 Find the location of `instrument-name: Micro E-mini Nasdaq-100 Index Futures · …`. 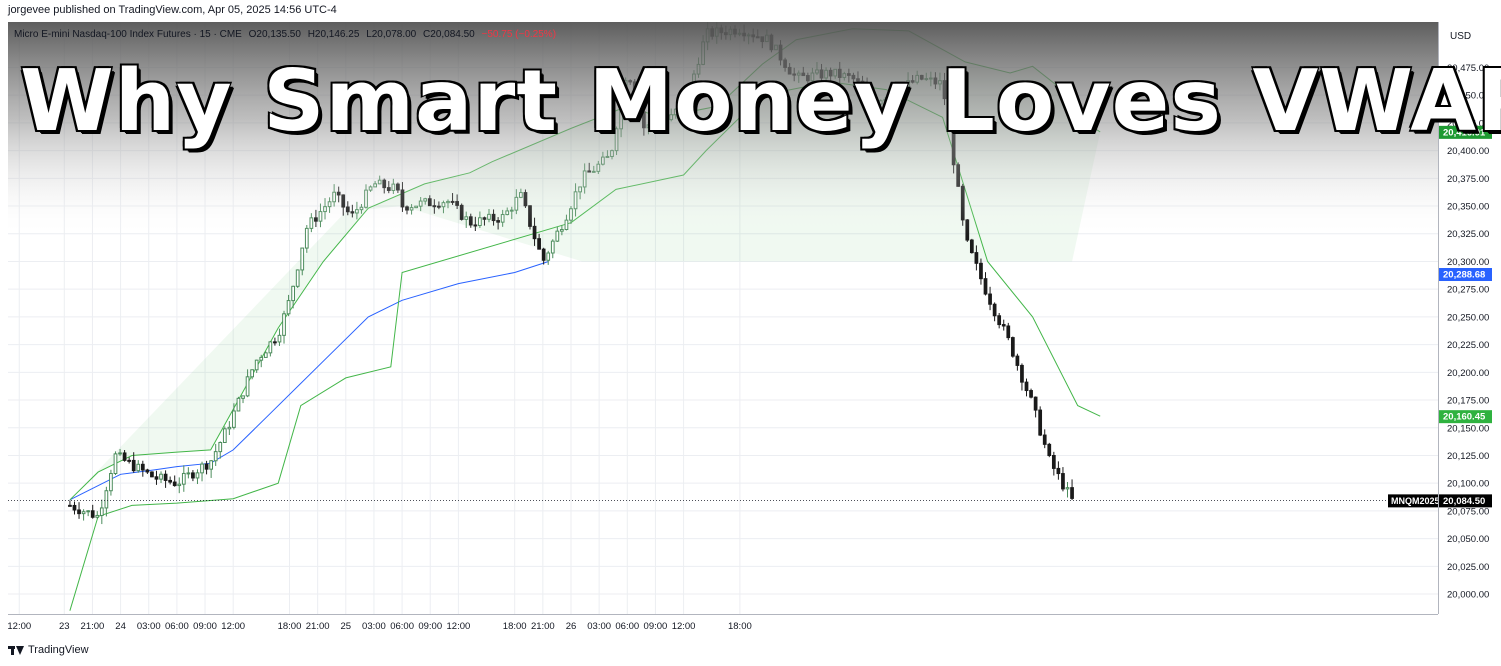

instrument-name: Micro E-mini Nasdaq-100 Index Futures · … is located at coordinates (128, 34).